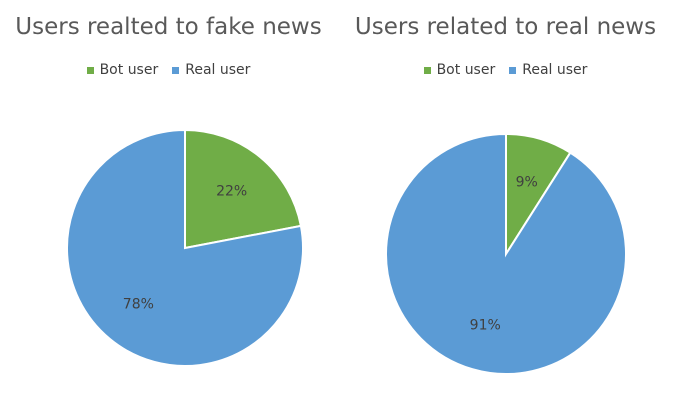 This screenshot has width=674, height=411. I want to click on slice-data-label: 78%, so click(138, 304).